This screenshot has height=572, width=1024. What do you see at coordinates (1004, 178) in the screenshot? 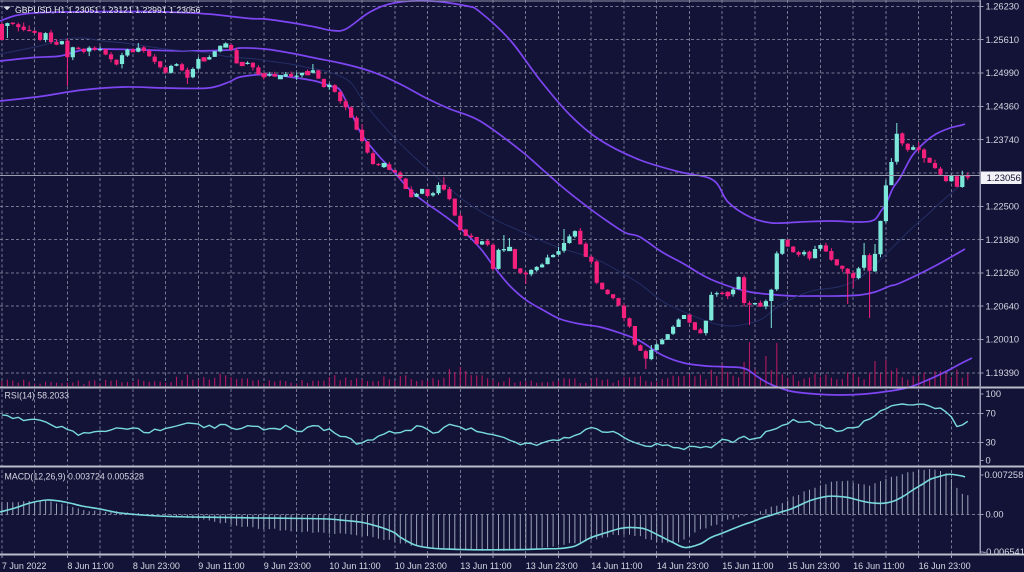
I see `svg-text: 1.23056` at bounding box center [1004, 178].